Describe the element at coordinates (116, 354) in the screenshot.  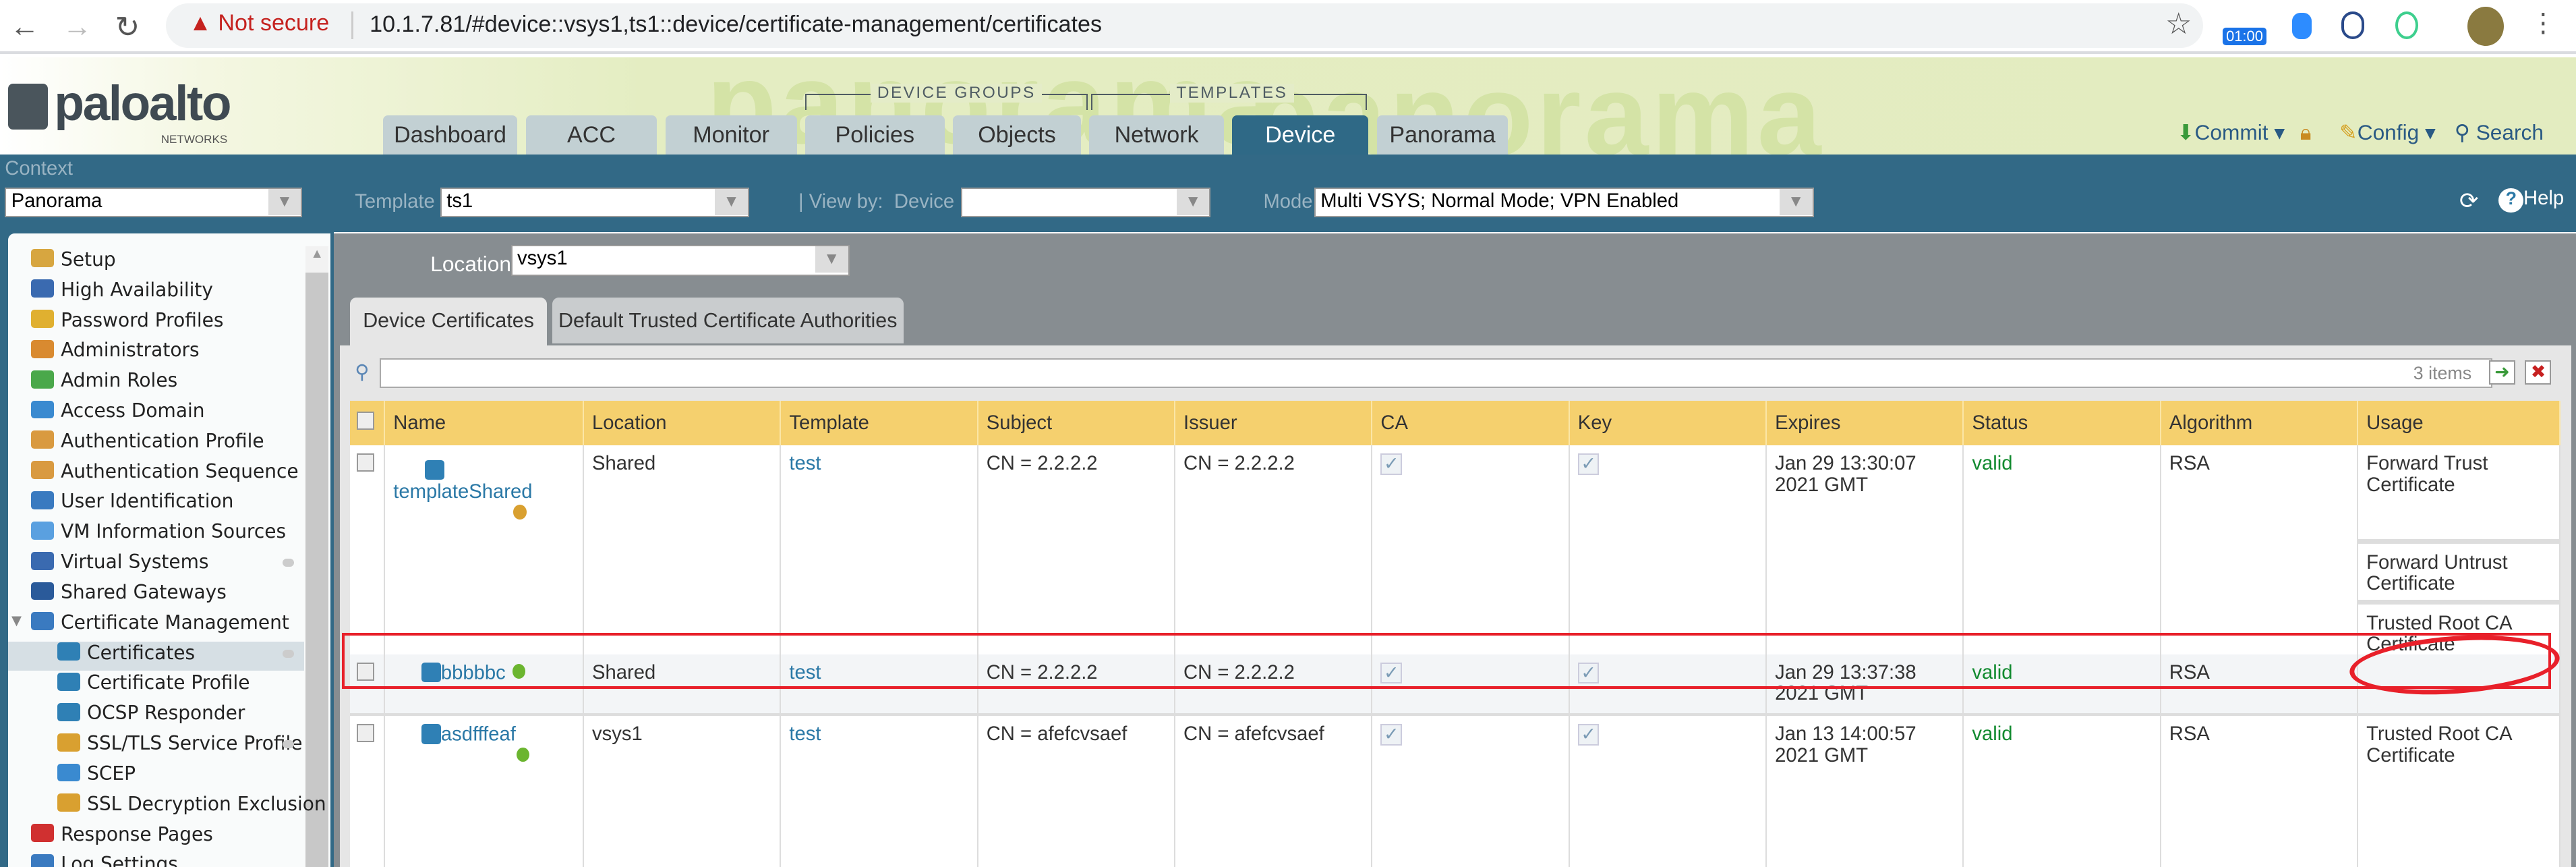
I see `sidebar-item-administrators: Administrators` at that location.